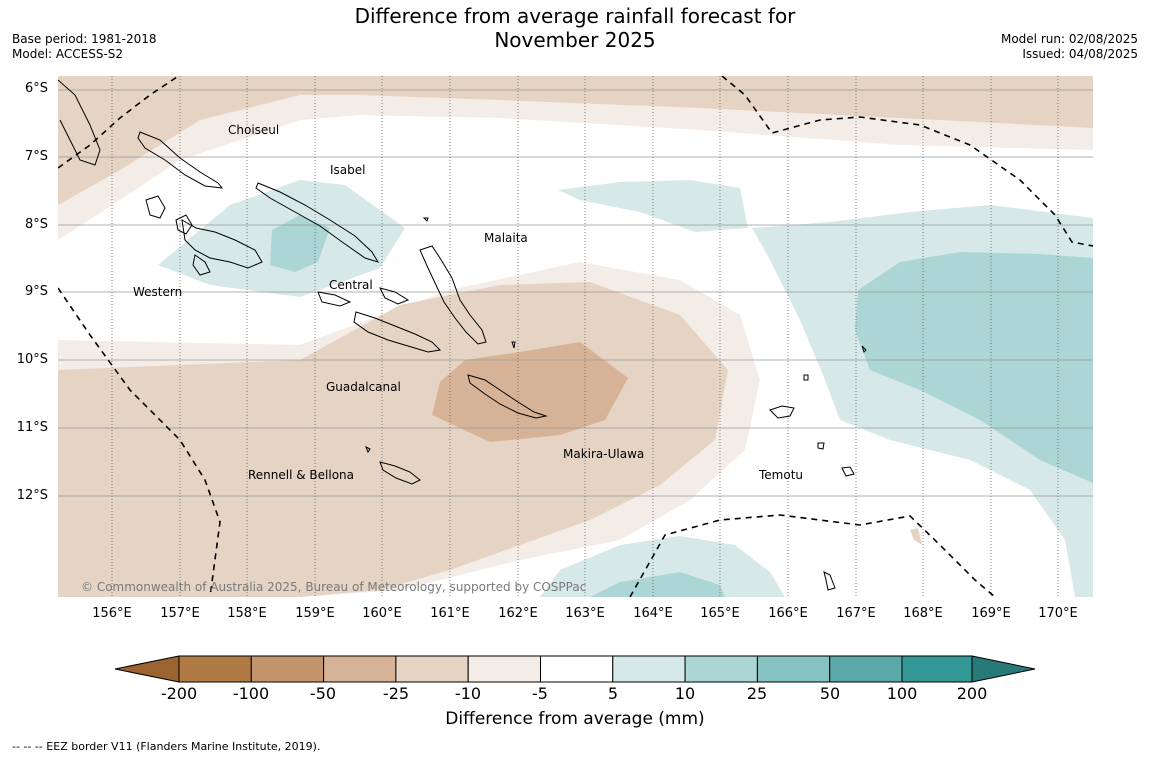 The height and width of the screenshot is (758, 1150). I want to click on island-bellona, so click(368, 449).